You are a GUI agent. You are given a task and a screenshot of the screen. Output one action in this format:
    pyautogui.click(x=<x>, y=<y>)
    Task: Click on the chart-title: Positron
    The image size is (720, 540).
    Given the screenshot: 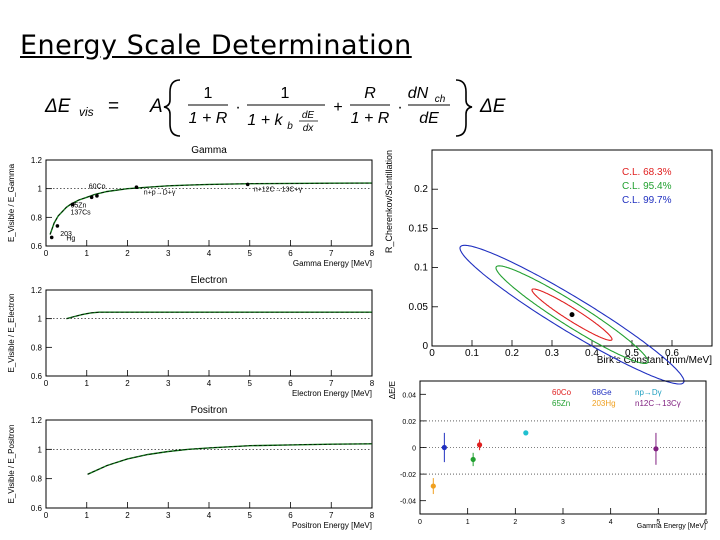 What is the action you would take?
    pyautogui.click(x=209, y=410)
    